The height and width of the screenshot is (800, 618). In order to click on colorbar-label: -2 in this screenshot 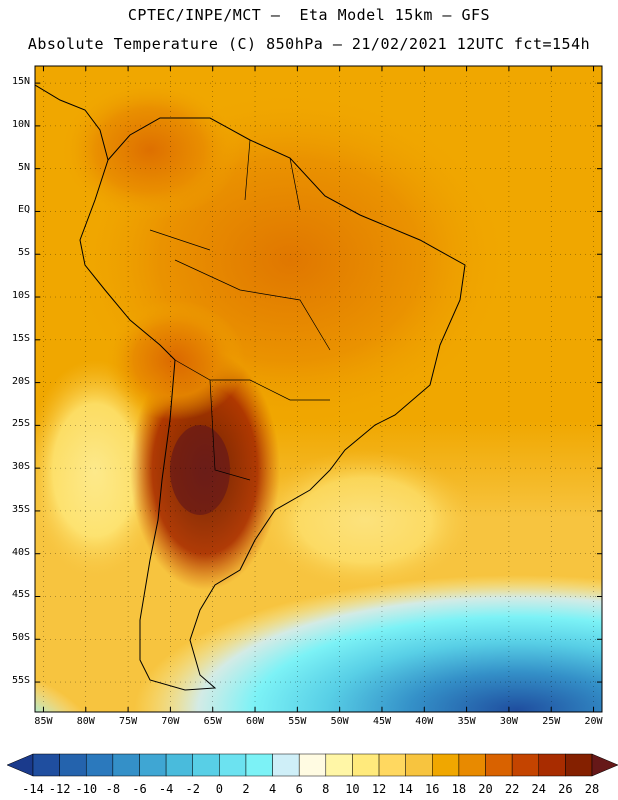, I will do `click(192, 789)`.